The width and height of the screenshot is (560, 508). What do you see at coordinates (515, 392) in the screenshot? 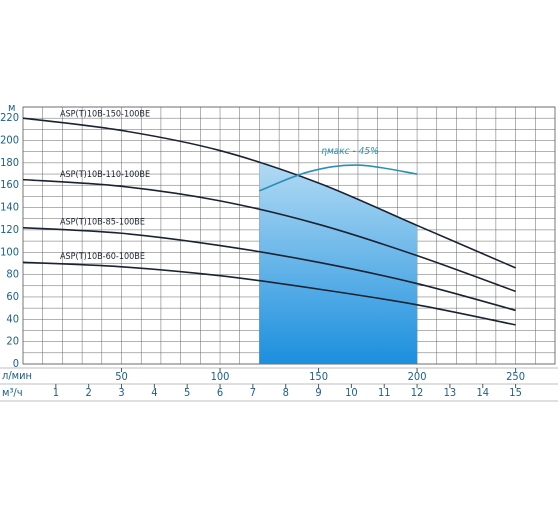
I see `x2-tick-label: 15` at bounding box center [515, 392].